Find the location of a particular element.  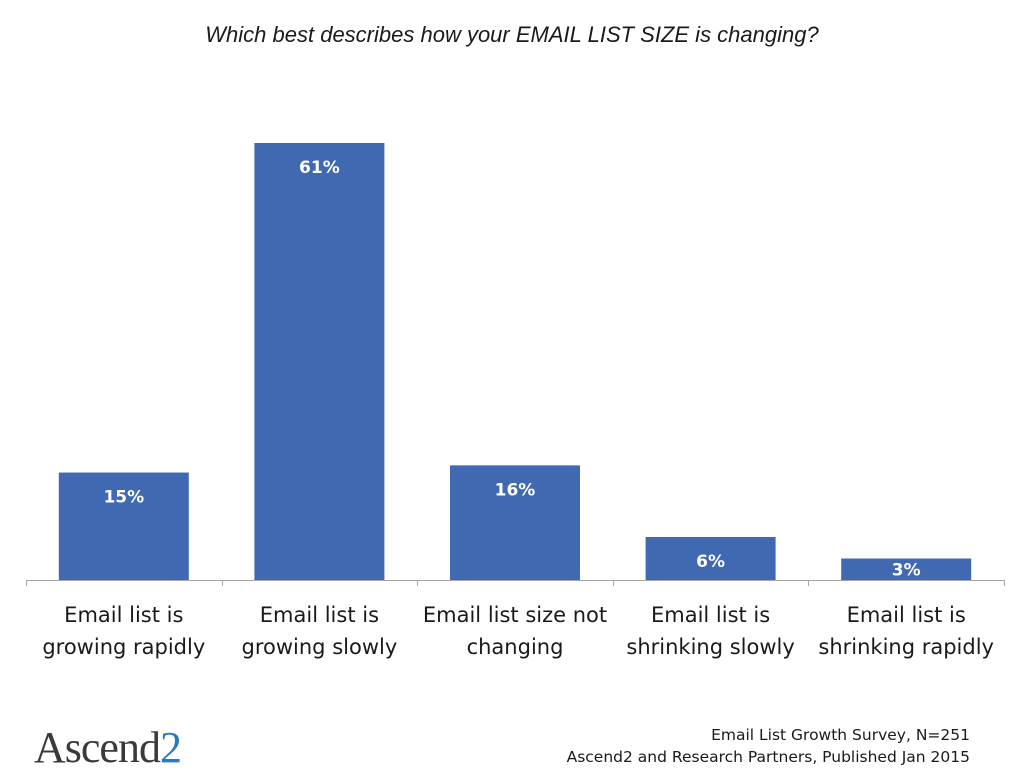

category-label: shrinking slowly is located at coordinates (710, 647).